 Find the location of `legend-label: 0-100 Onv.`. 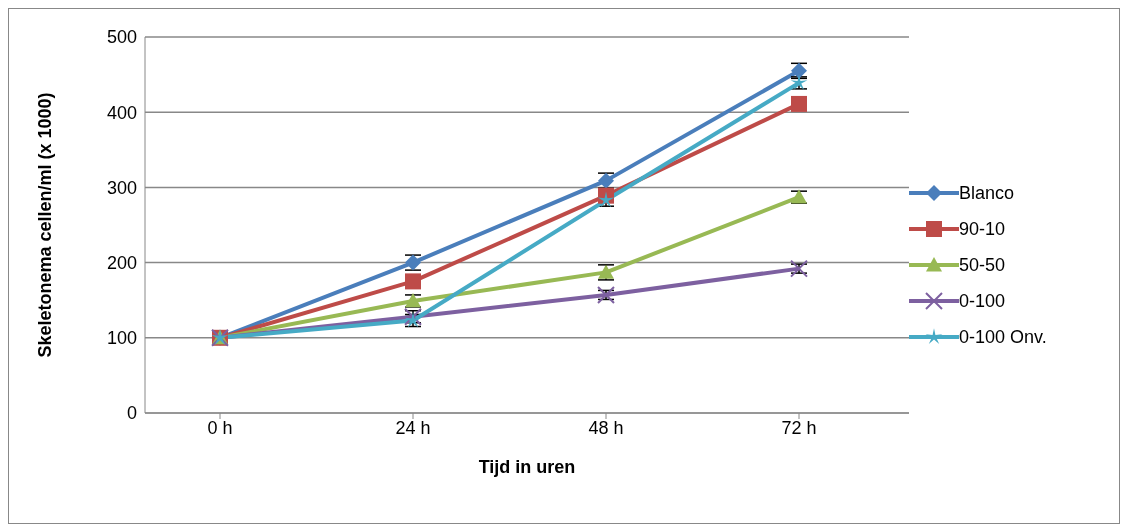

legend-label: 0-100 Onv. is located at coordinates (1003, 337).